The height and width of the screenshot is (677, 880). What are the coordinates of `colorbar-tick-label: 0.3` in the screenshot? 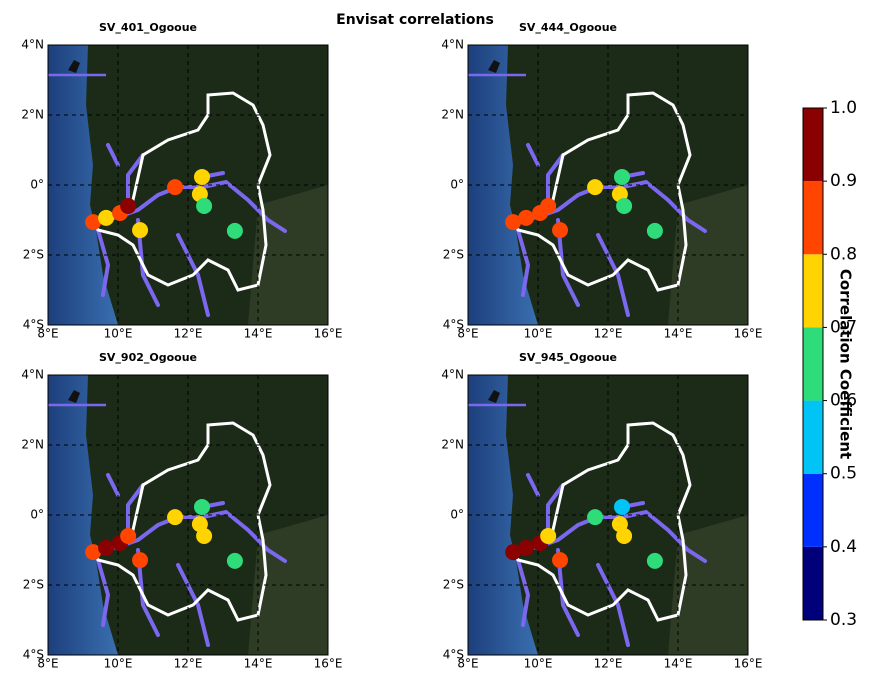 It's located at (843, 620).